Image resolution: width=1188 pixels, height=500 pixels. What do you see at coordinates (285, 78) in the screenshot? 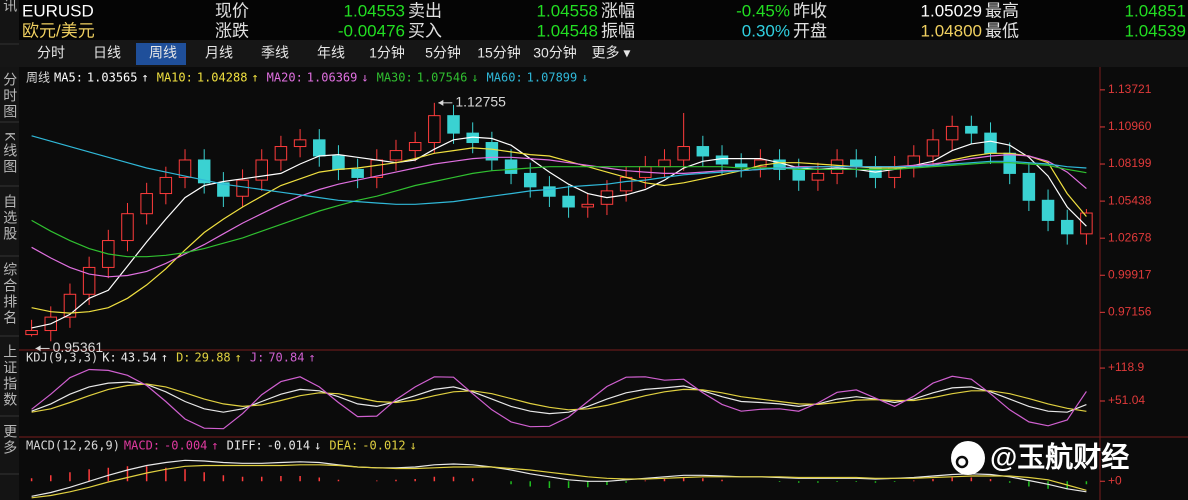
I see `legend-text: MA20:` at bounding box center [285, 78].